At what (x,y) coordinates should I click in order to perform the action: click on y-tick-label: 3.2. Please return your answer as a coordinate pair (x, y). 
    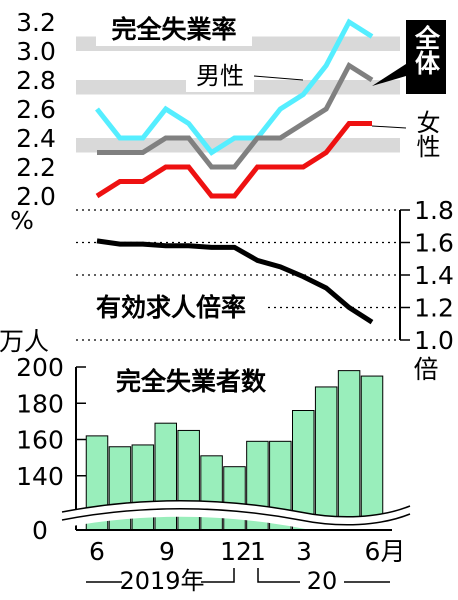
    Looking at the image, I should click on (36, 22).